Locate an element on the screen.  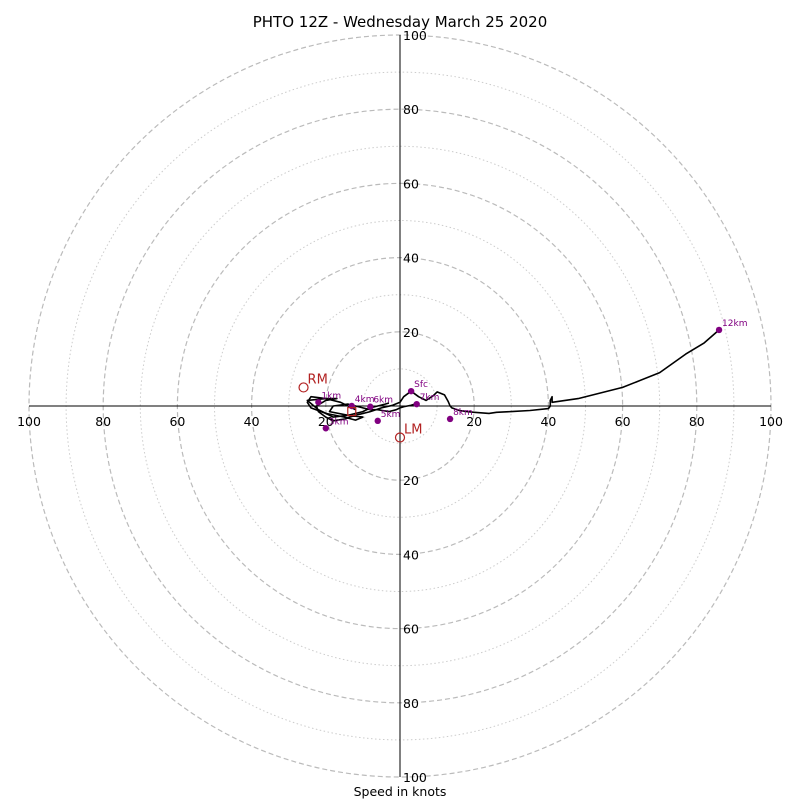
height-marker-3km is located at coordinates (325, 428).